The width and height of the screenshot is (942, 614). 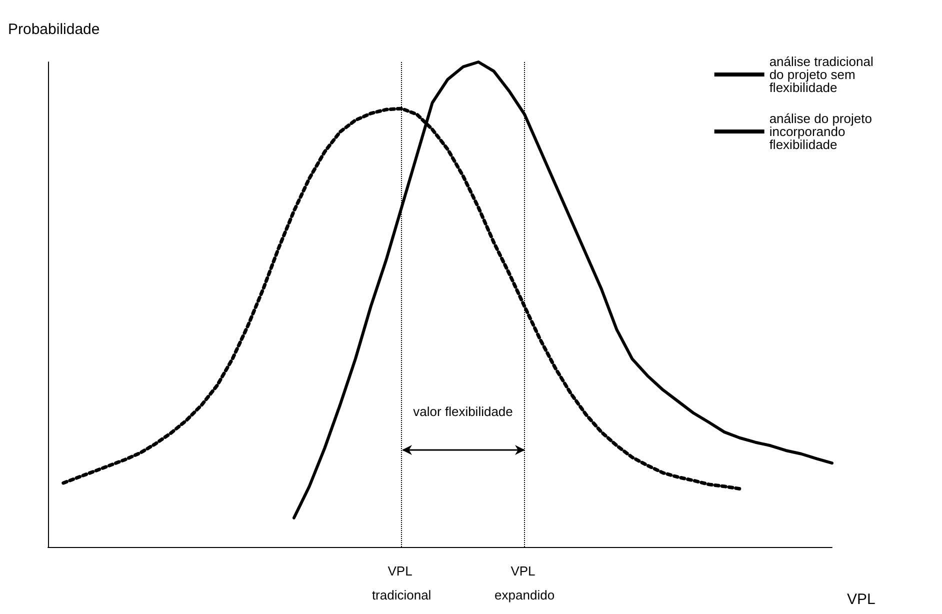 What do you see at coordinates (822, 131) in the screenshot?
I see `legend-label: análise do projeto incorporando flexibilidade` at bounding box center [822, 131].